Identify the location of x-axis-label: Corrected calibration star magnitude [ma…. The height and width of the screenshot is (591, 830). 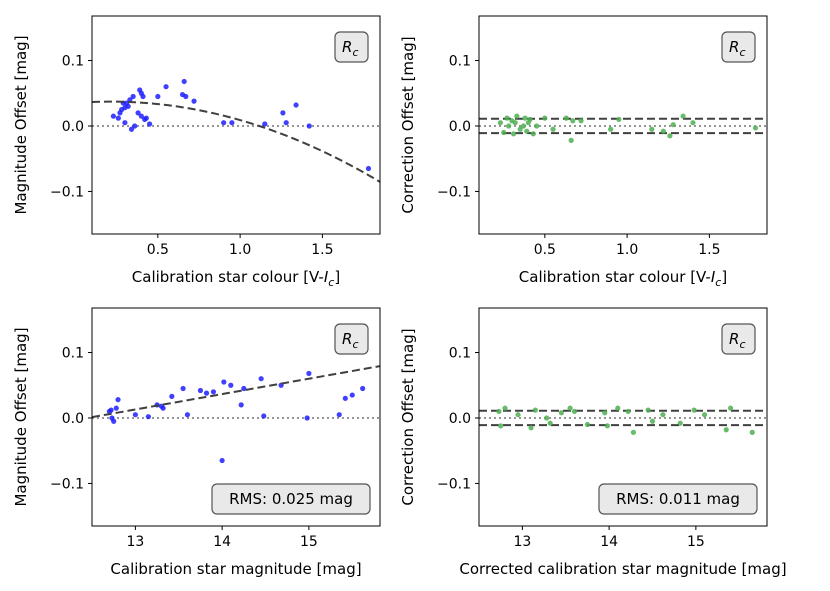
(622, 569).